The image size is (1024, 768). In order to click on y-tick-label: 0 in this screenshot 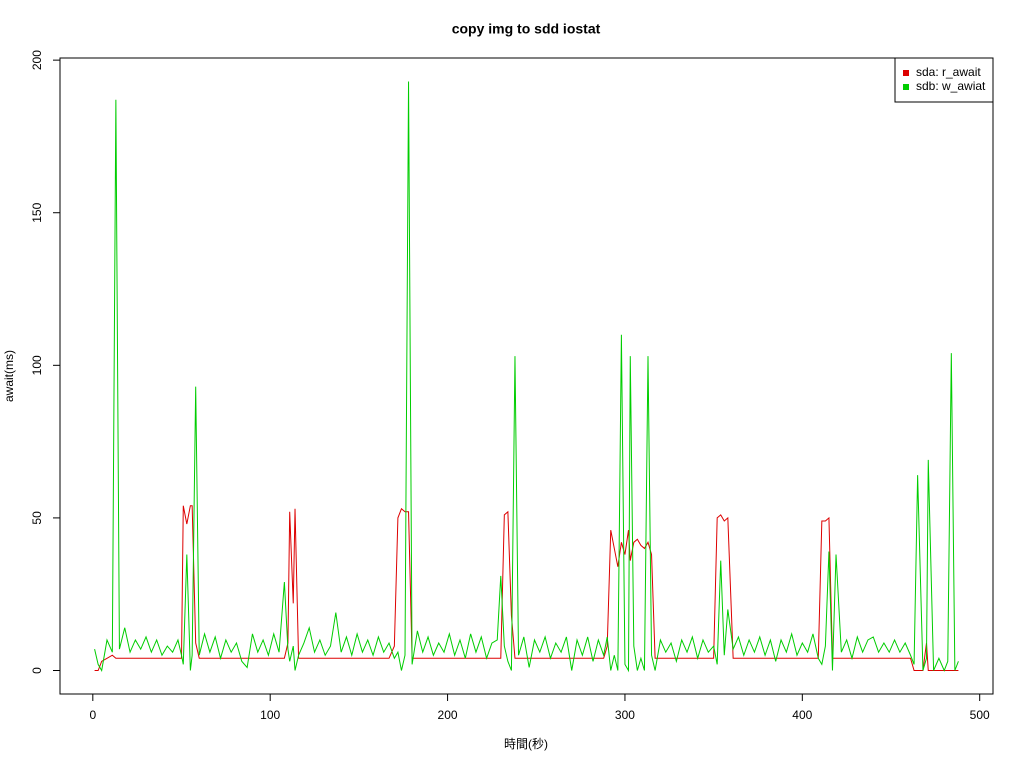, I will do `click(37, 670)`.